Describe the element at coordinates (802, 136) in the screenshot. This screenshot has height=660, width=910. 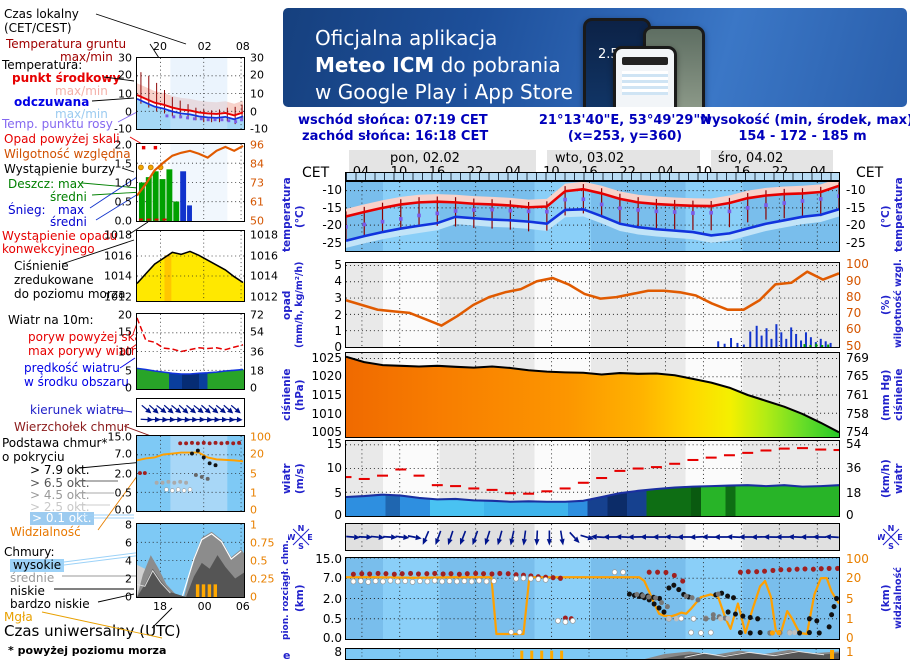
I see `altitude-values: 154 - 172 - 185 m` at that location.